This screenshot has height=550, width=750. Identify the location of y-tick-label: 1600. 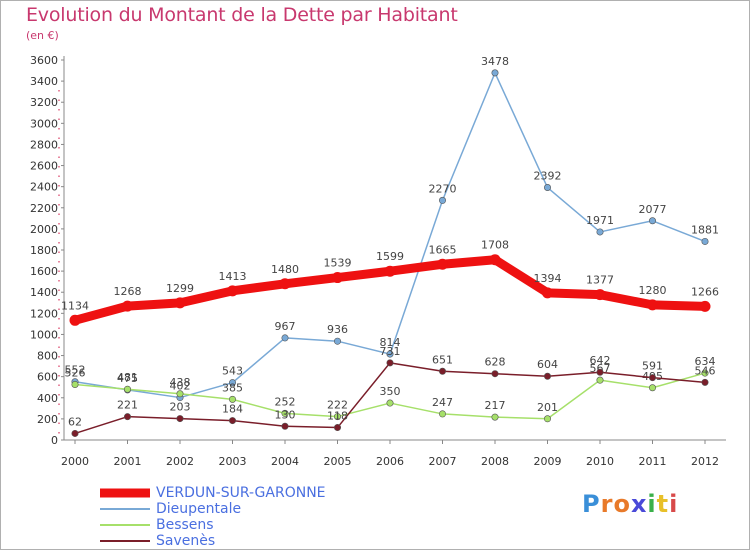
(44, 271).